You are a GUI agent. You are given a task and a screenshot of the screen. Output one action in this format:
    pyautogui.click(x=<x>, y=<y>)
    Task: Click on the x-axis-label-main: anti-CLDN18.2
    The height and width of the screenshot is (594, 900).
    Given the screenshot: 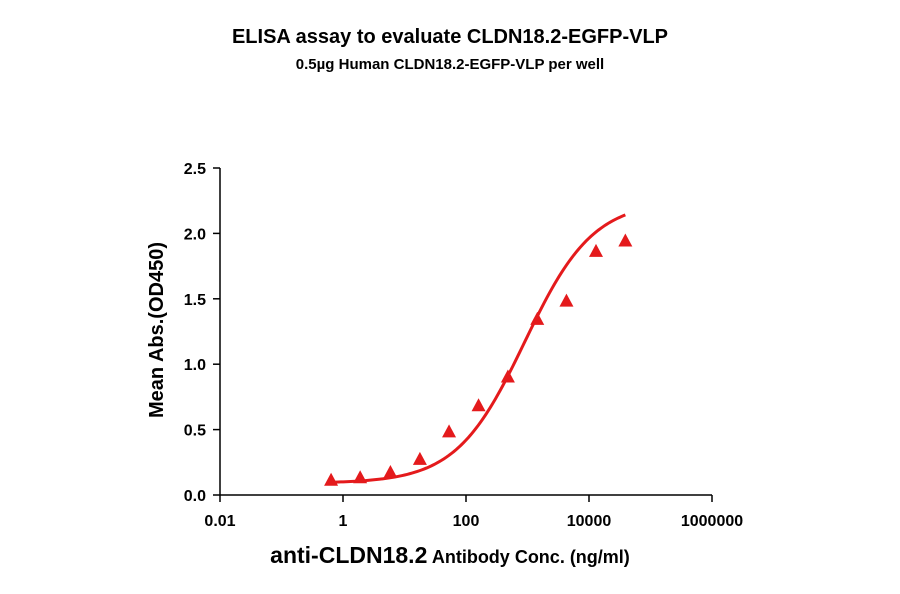 What is the action you would take?
    pyautogui.click(x=349, y=555)
    